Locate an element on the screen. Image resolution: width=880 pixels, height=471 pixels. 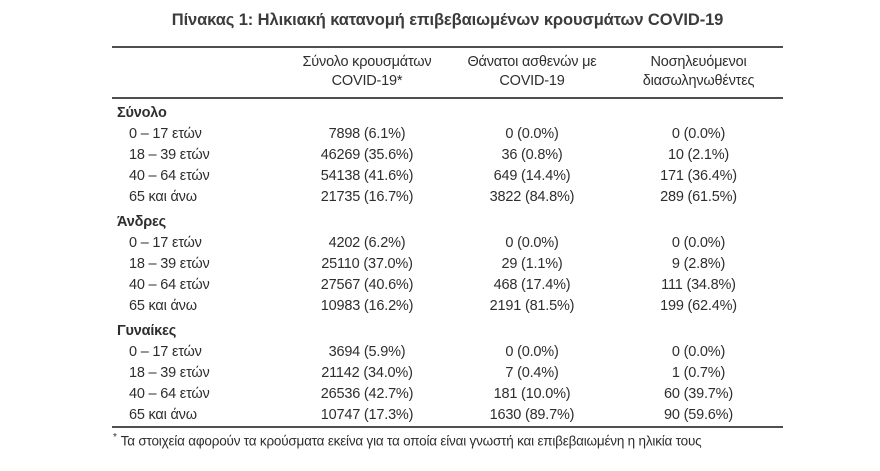
section-header-women: Γυναίκες is located at coordinates (447, 329).